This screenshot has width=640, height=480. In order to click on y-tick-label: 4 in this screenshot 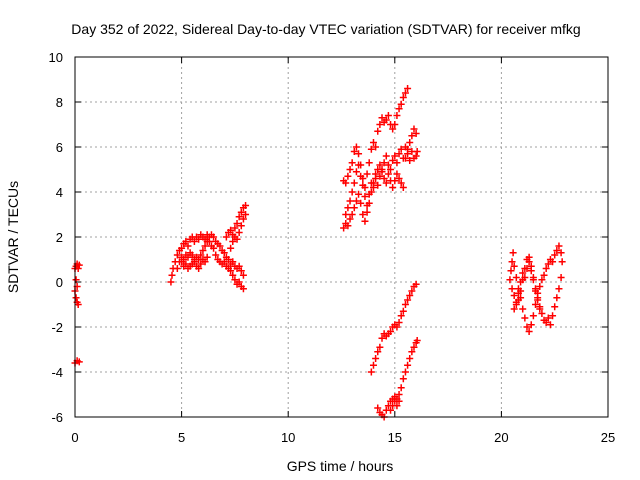, I will do `click(59, 192)`.